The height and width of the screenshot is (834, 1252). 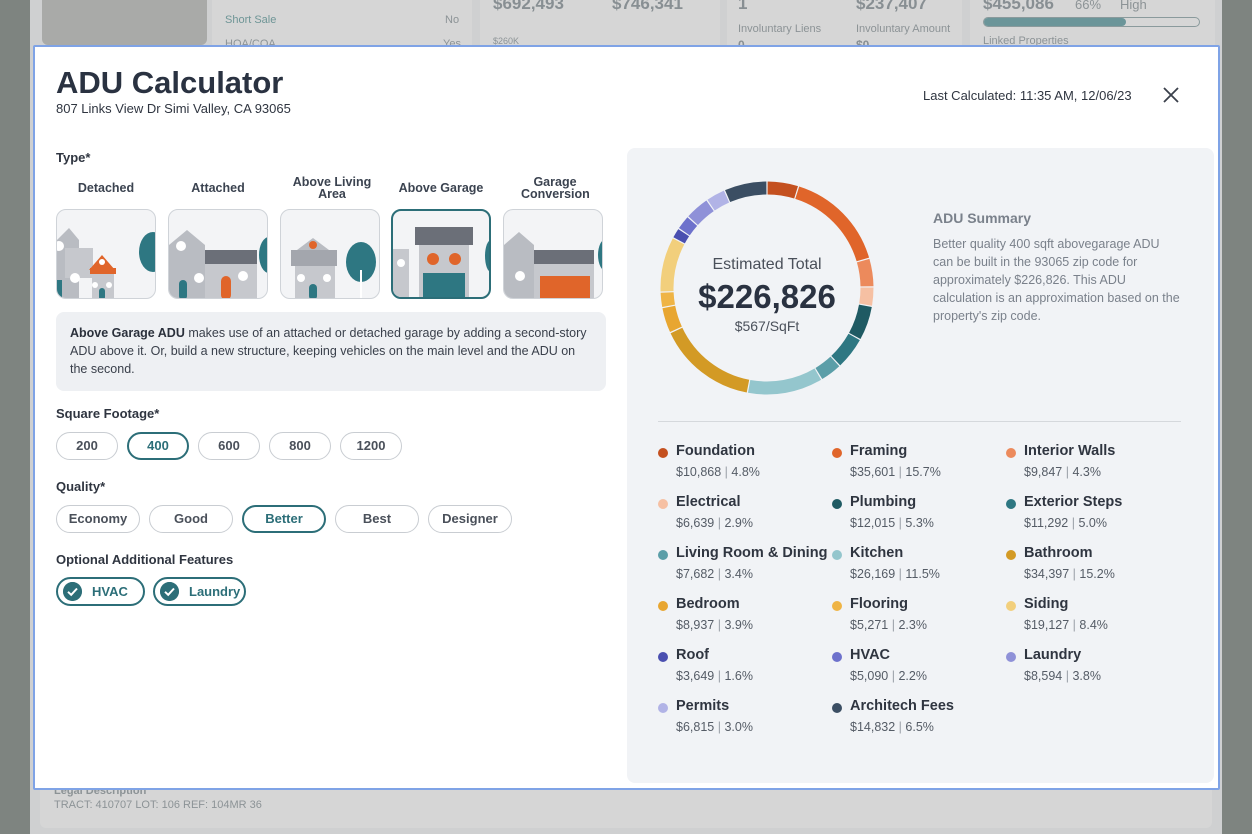 What do you see at coordinates (919, 523) in the screenshot?
I see `legend-percent: 5.3%` at bounding box center [919, 523].